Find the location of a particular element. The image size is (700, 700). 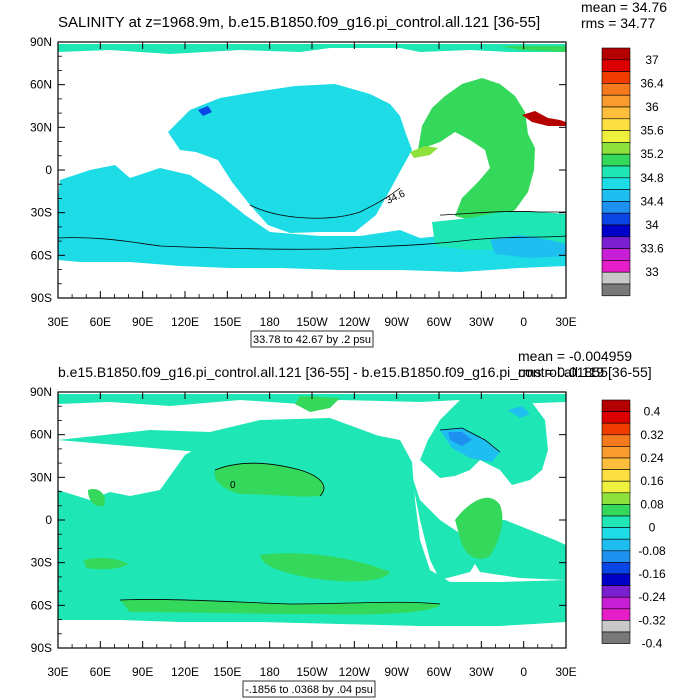

bottom-colorbar-label: 0.24 is located at coordinates (652, 458).